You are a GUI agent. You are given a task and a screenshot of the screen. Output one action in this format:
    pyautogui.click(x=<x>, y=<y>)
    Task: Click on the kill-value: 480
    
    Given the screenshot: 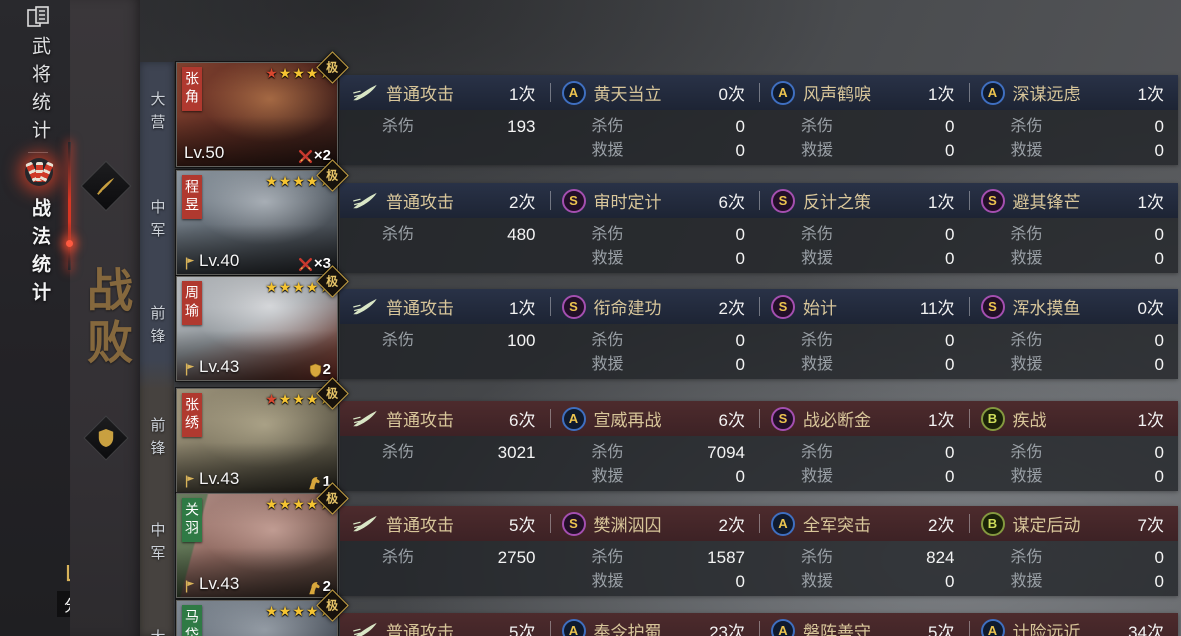 What is the action you would take?
    pyautogui.click(x=521, y=234)
    